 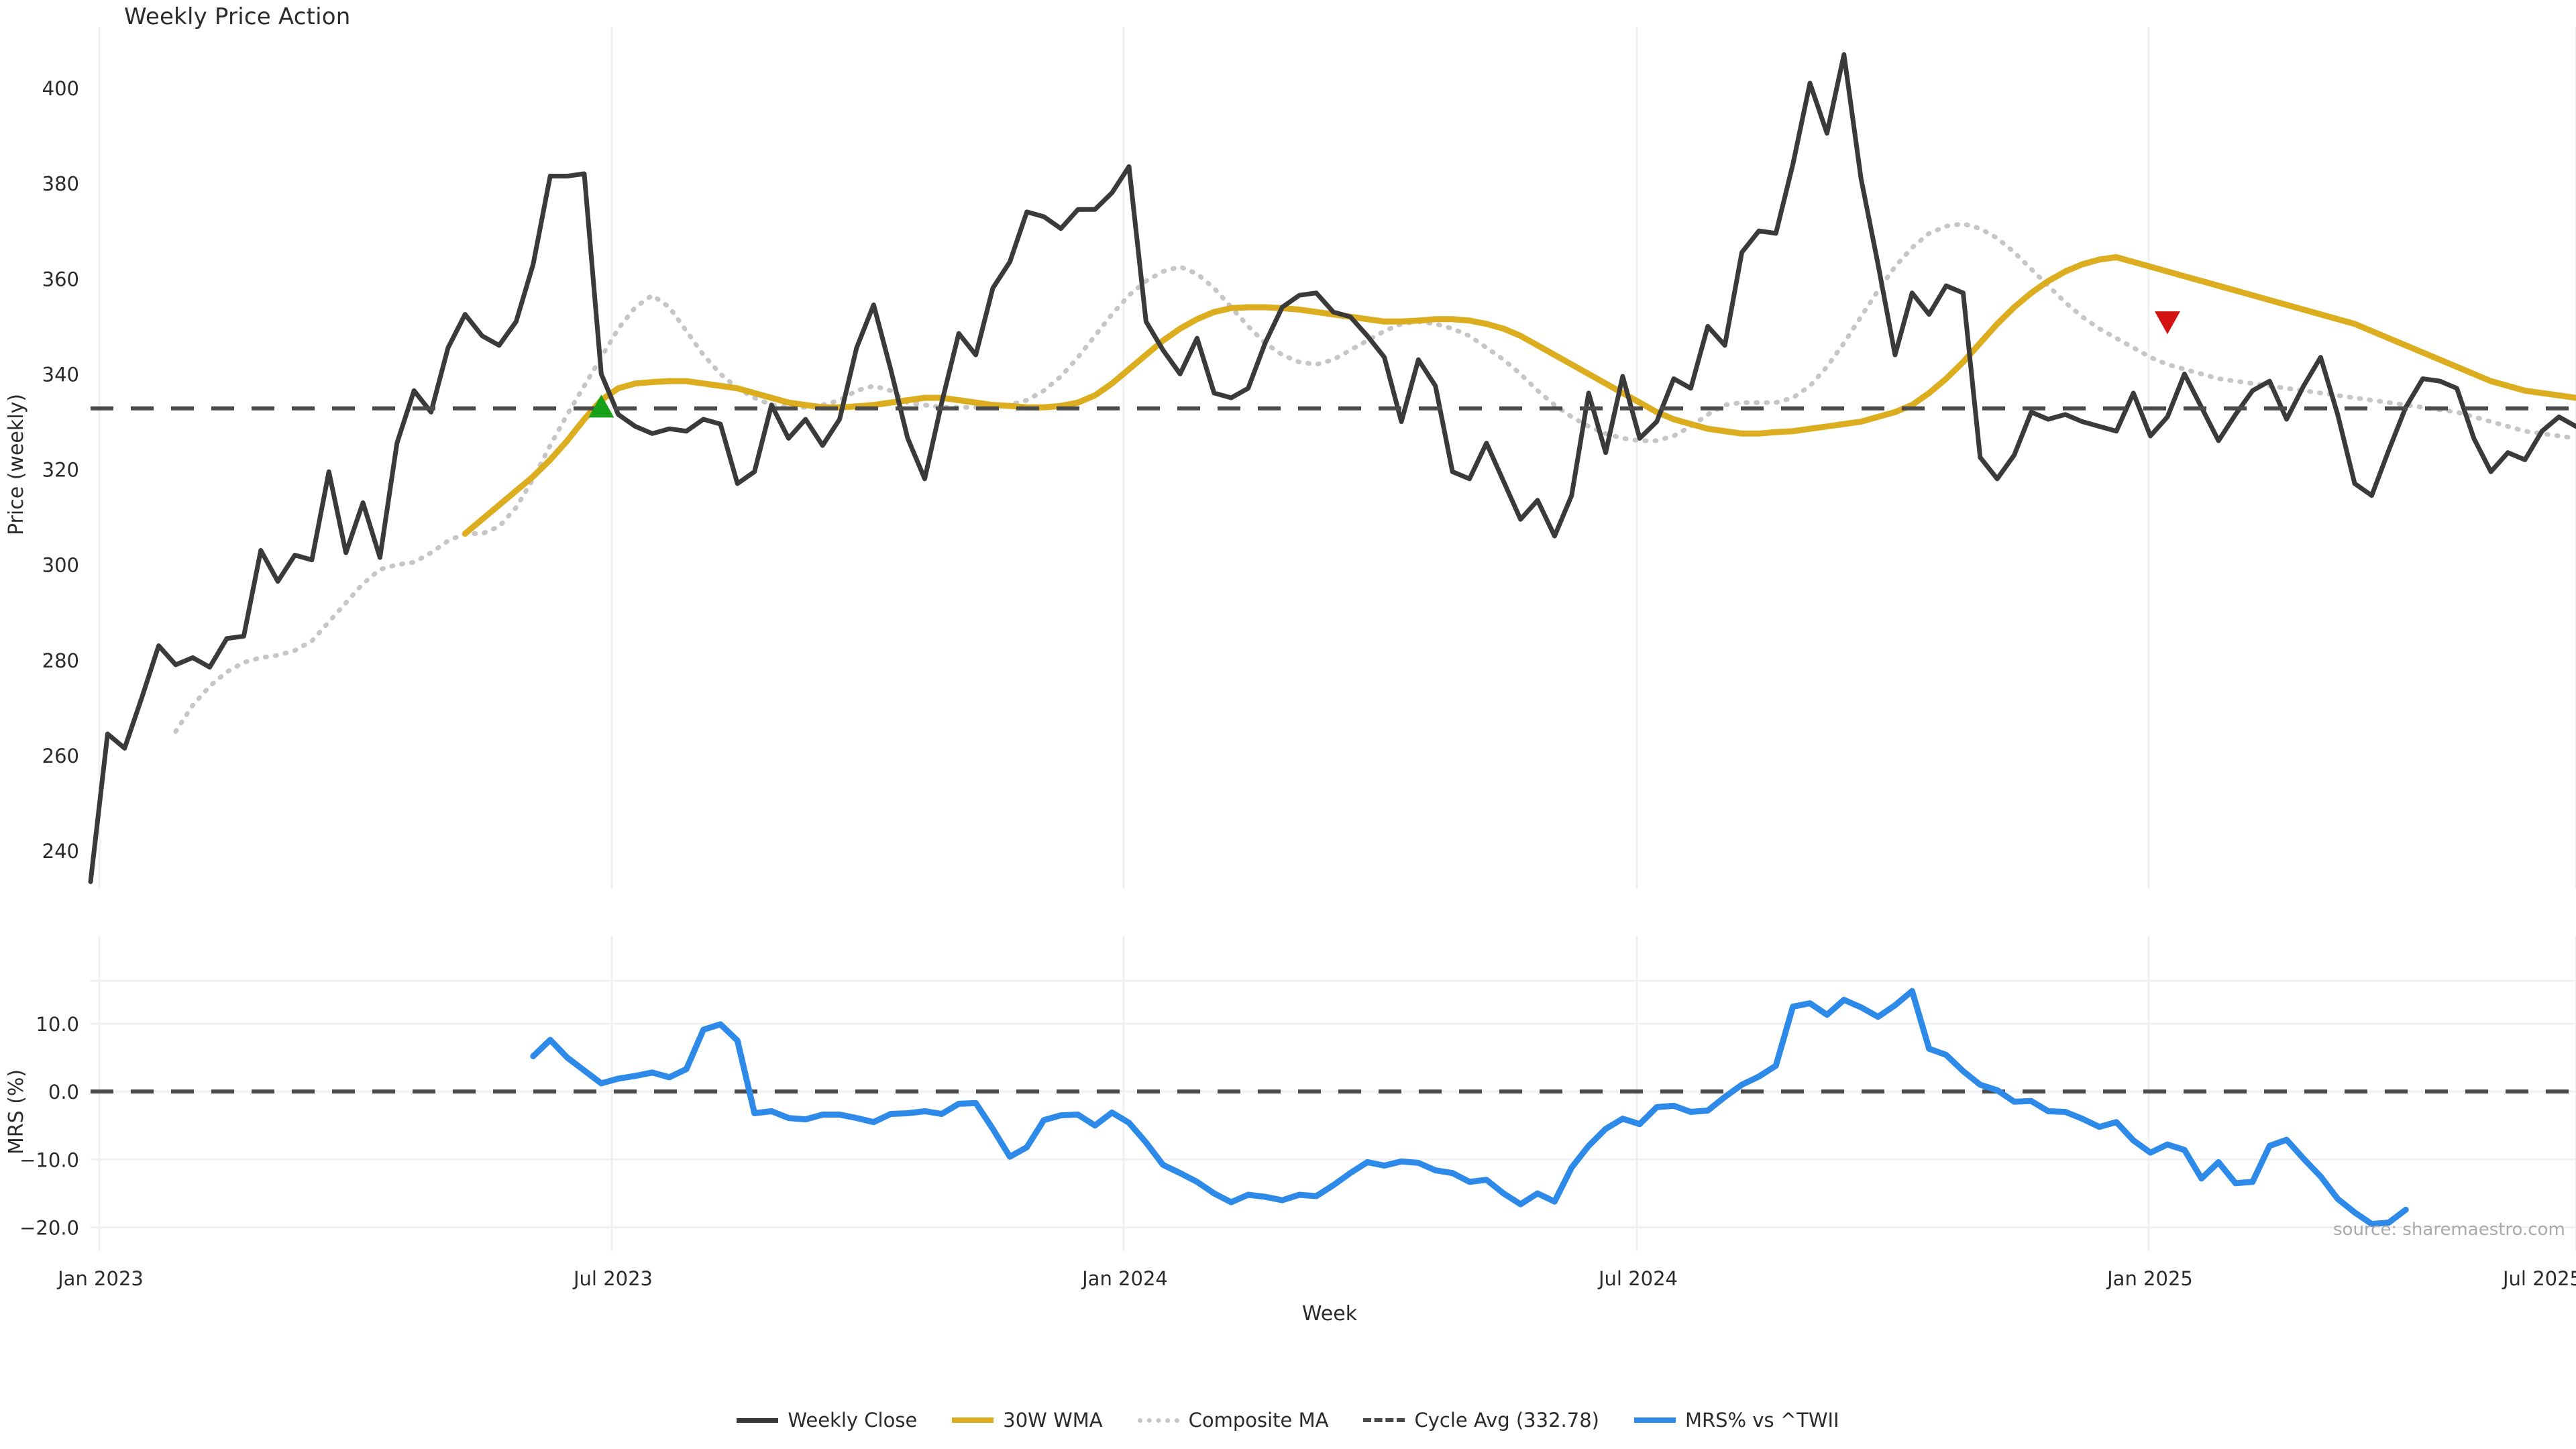 What do you see at coordinates (60, 279) in the screenshot?
I see `y-tick-label-price: 360` at bounding box center [60, 279].